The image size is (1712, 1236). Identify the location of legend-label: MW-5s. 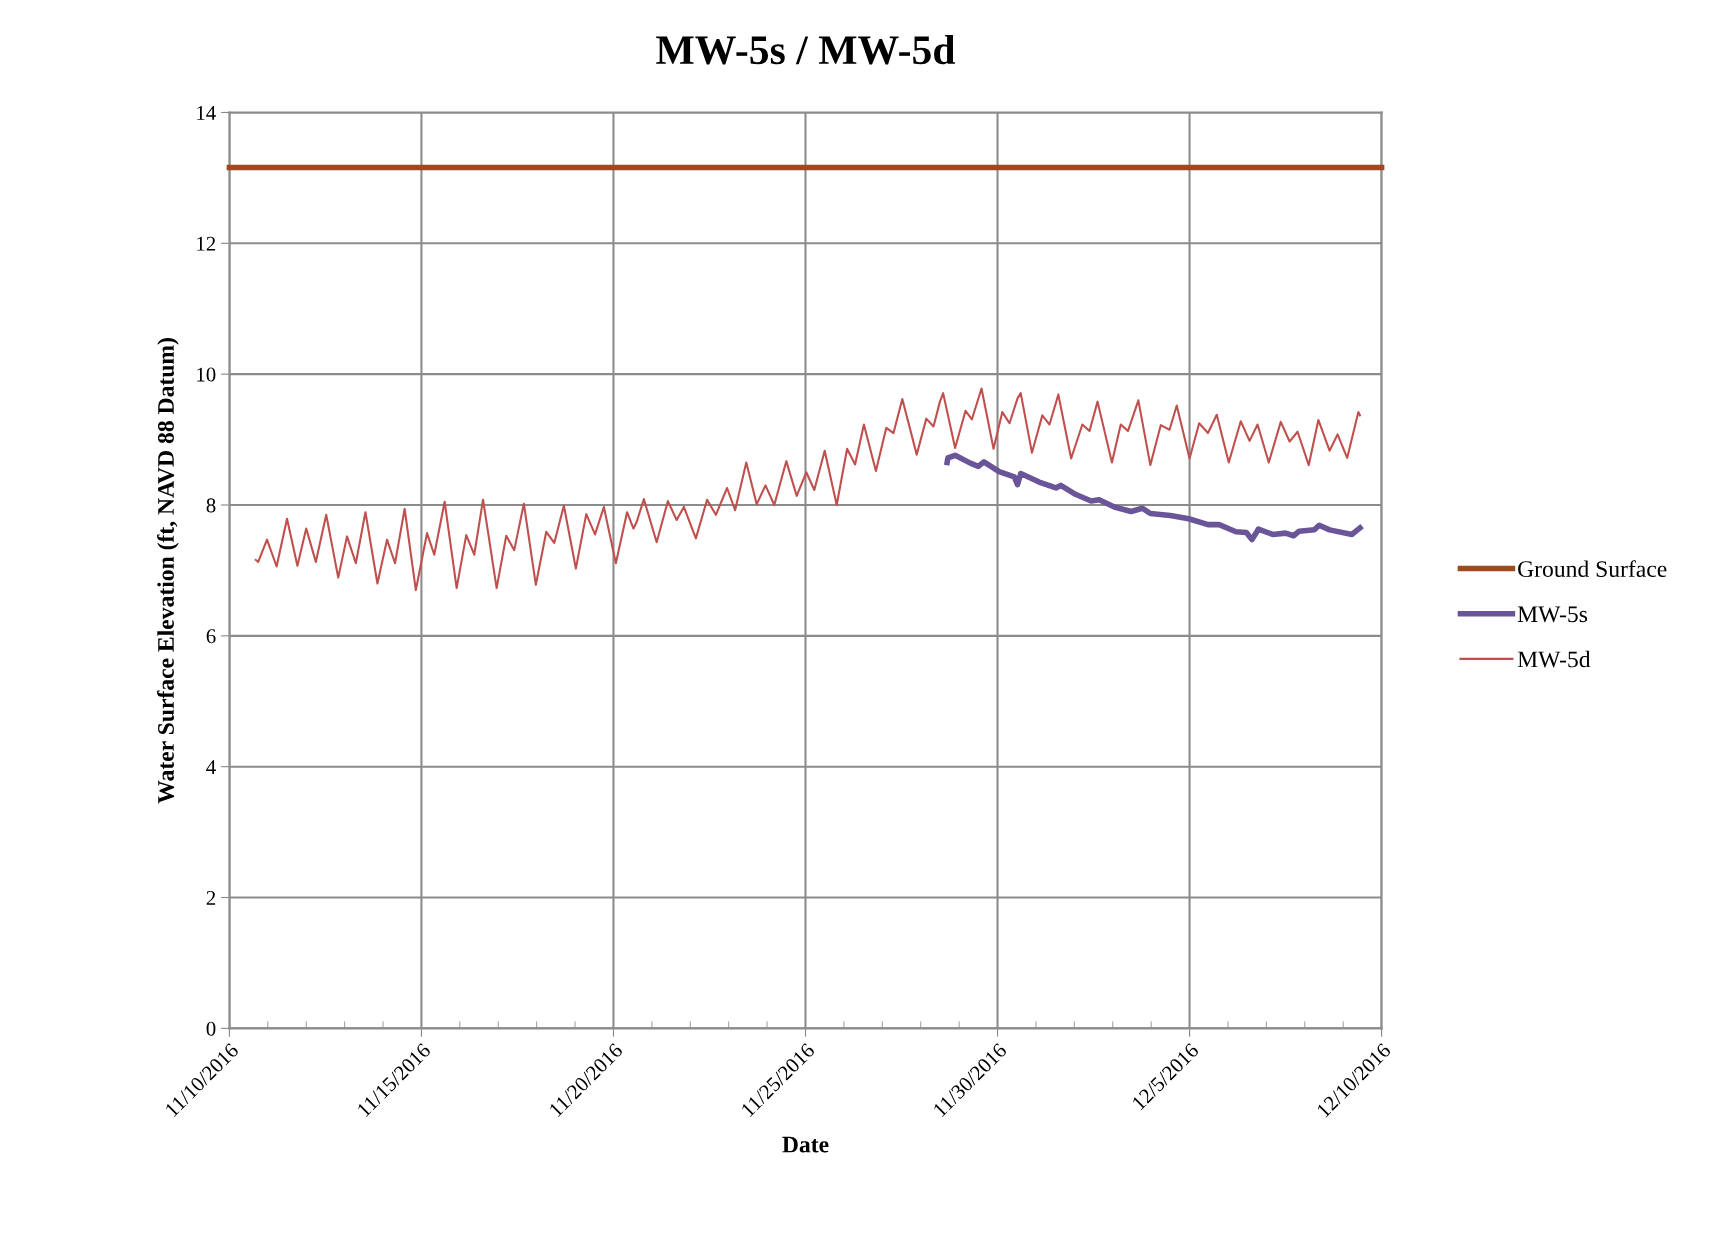
(1552, 614).